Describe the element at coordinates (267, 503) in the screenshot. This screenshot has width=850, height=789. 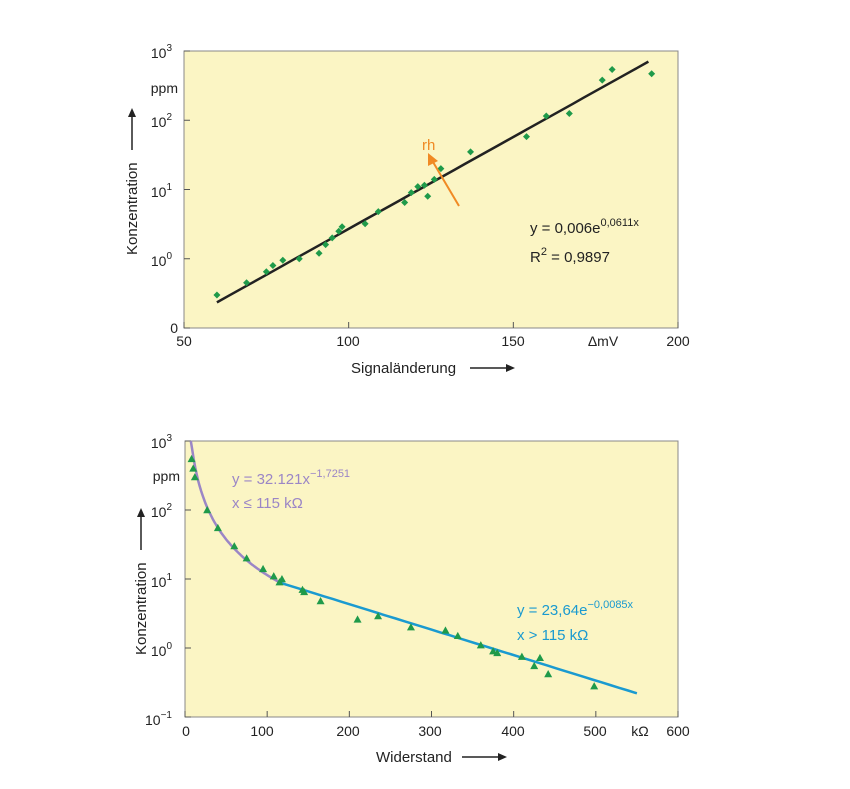
I see `bottom-power-equation-line2: x ≤ 115 kΩ` at that location.